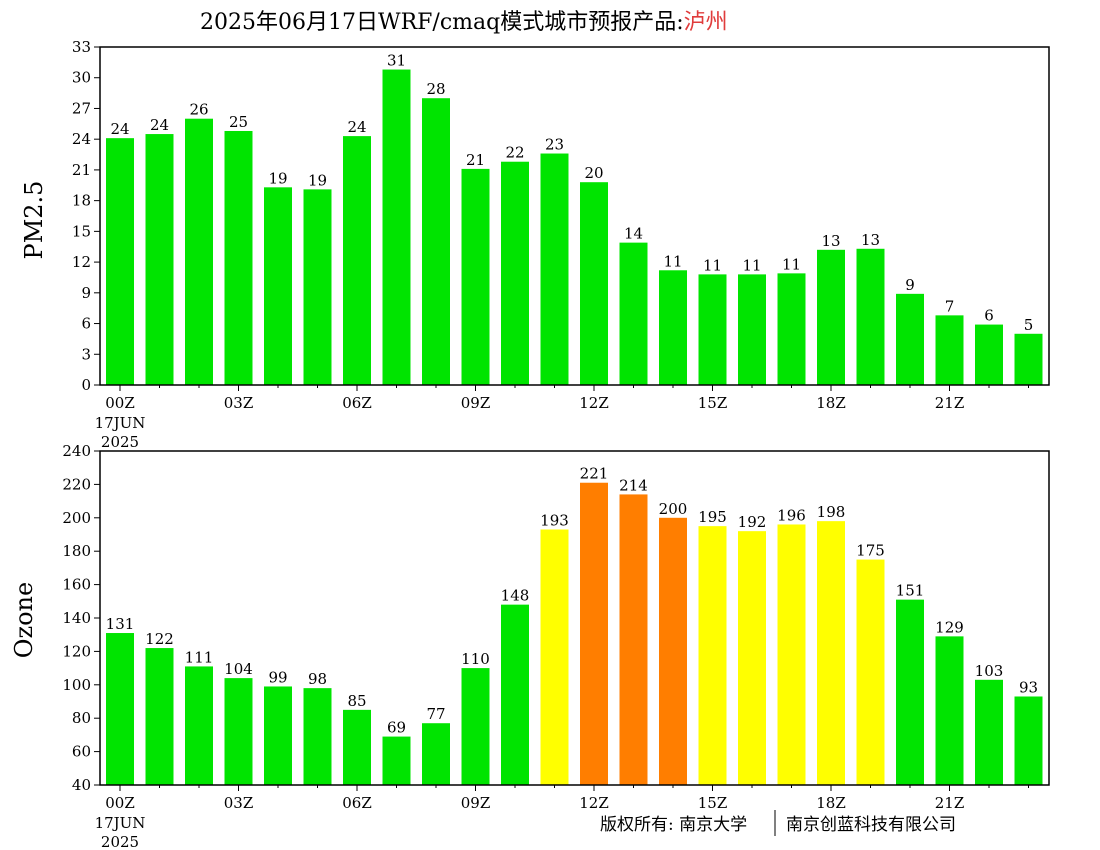 The width and height of the screenshot is (1100, 850). Describe the element at coordinates (76, 651) in the screenshot. I see `ozone-ytick-label: 120` at that location.